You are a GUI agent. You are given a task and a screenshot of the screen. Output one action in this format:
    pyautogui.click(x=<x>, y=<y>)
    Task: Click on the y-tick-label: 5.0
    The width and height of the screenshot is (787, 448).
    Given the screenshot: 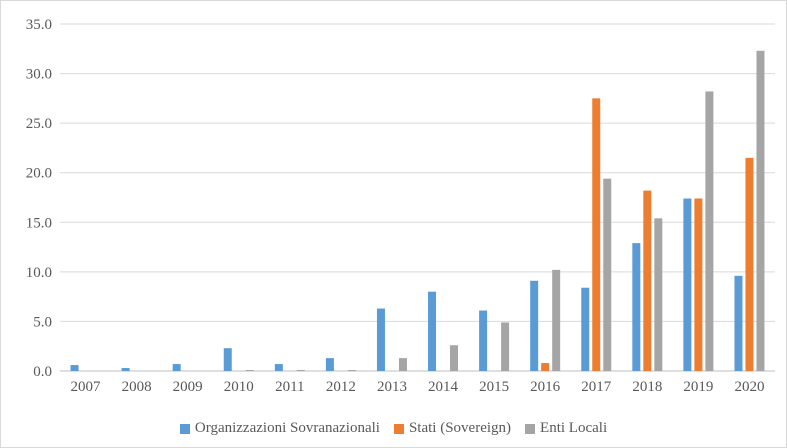 What is the action you would take?
    pyautogui.click(x=42, y=322)
    